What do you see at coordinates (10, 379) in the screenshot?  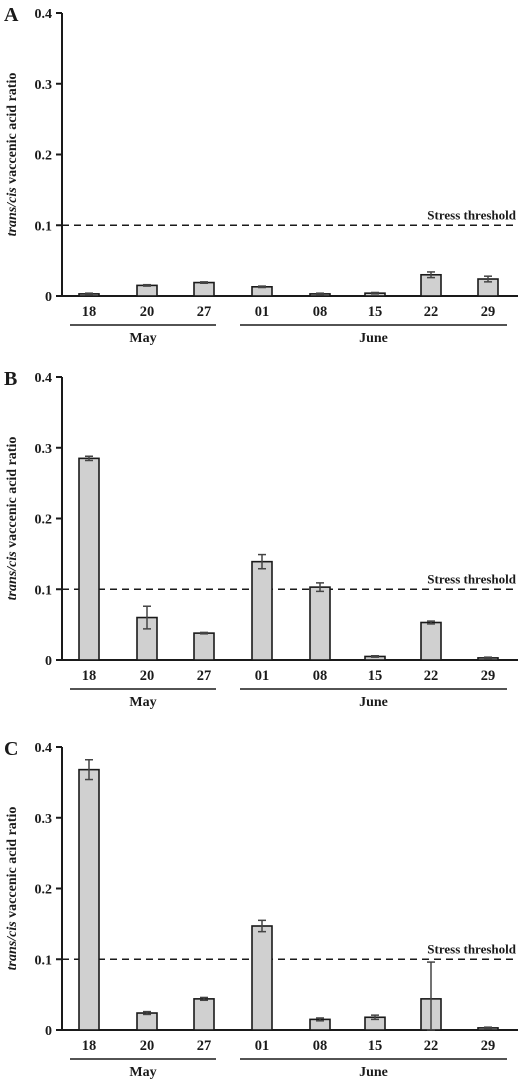 I see `panel-letter: B` at bounding box center [10, 379].